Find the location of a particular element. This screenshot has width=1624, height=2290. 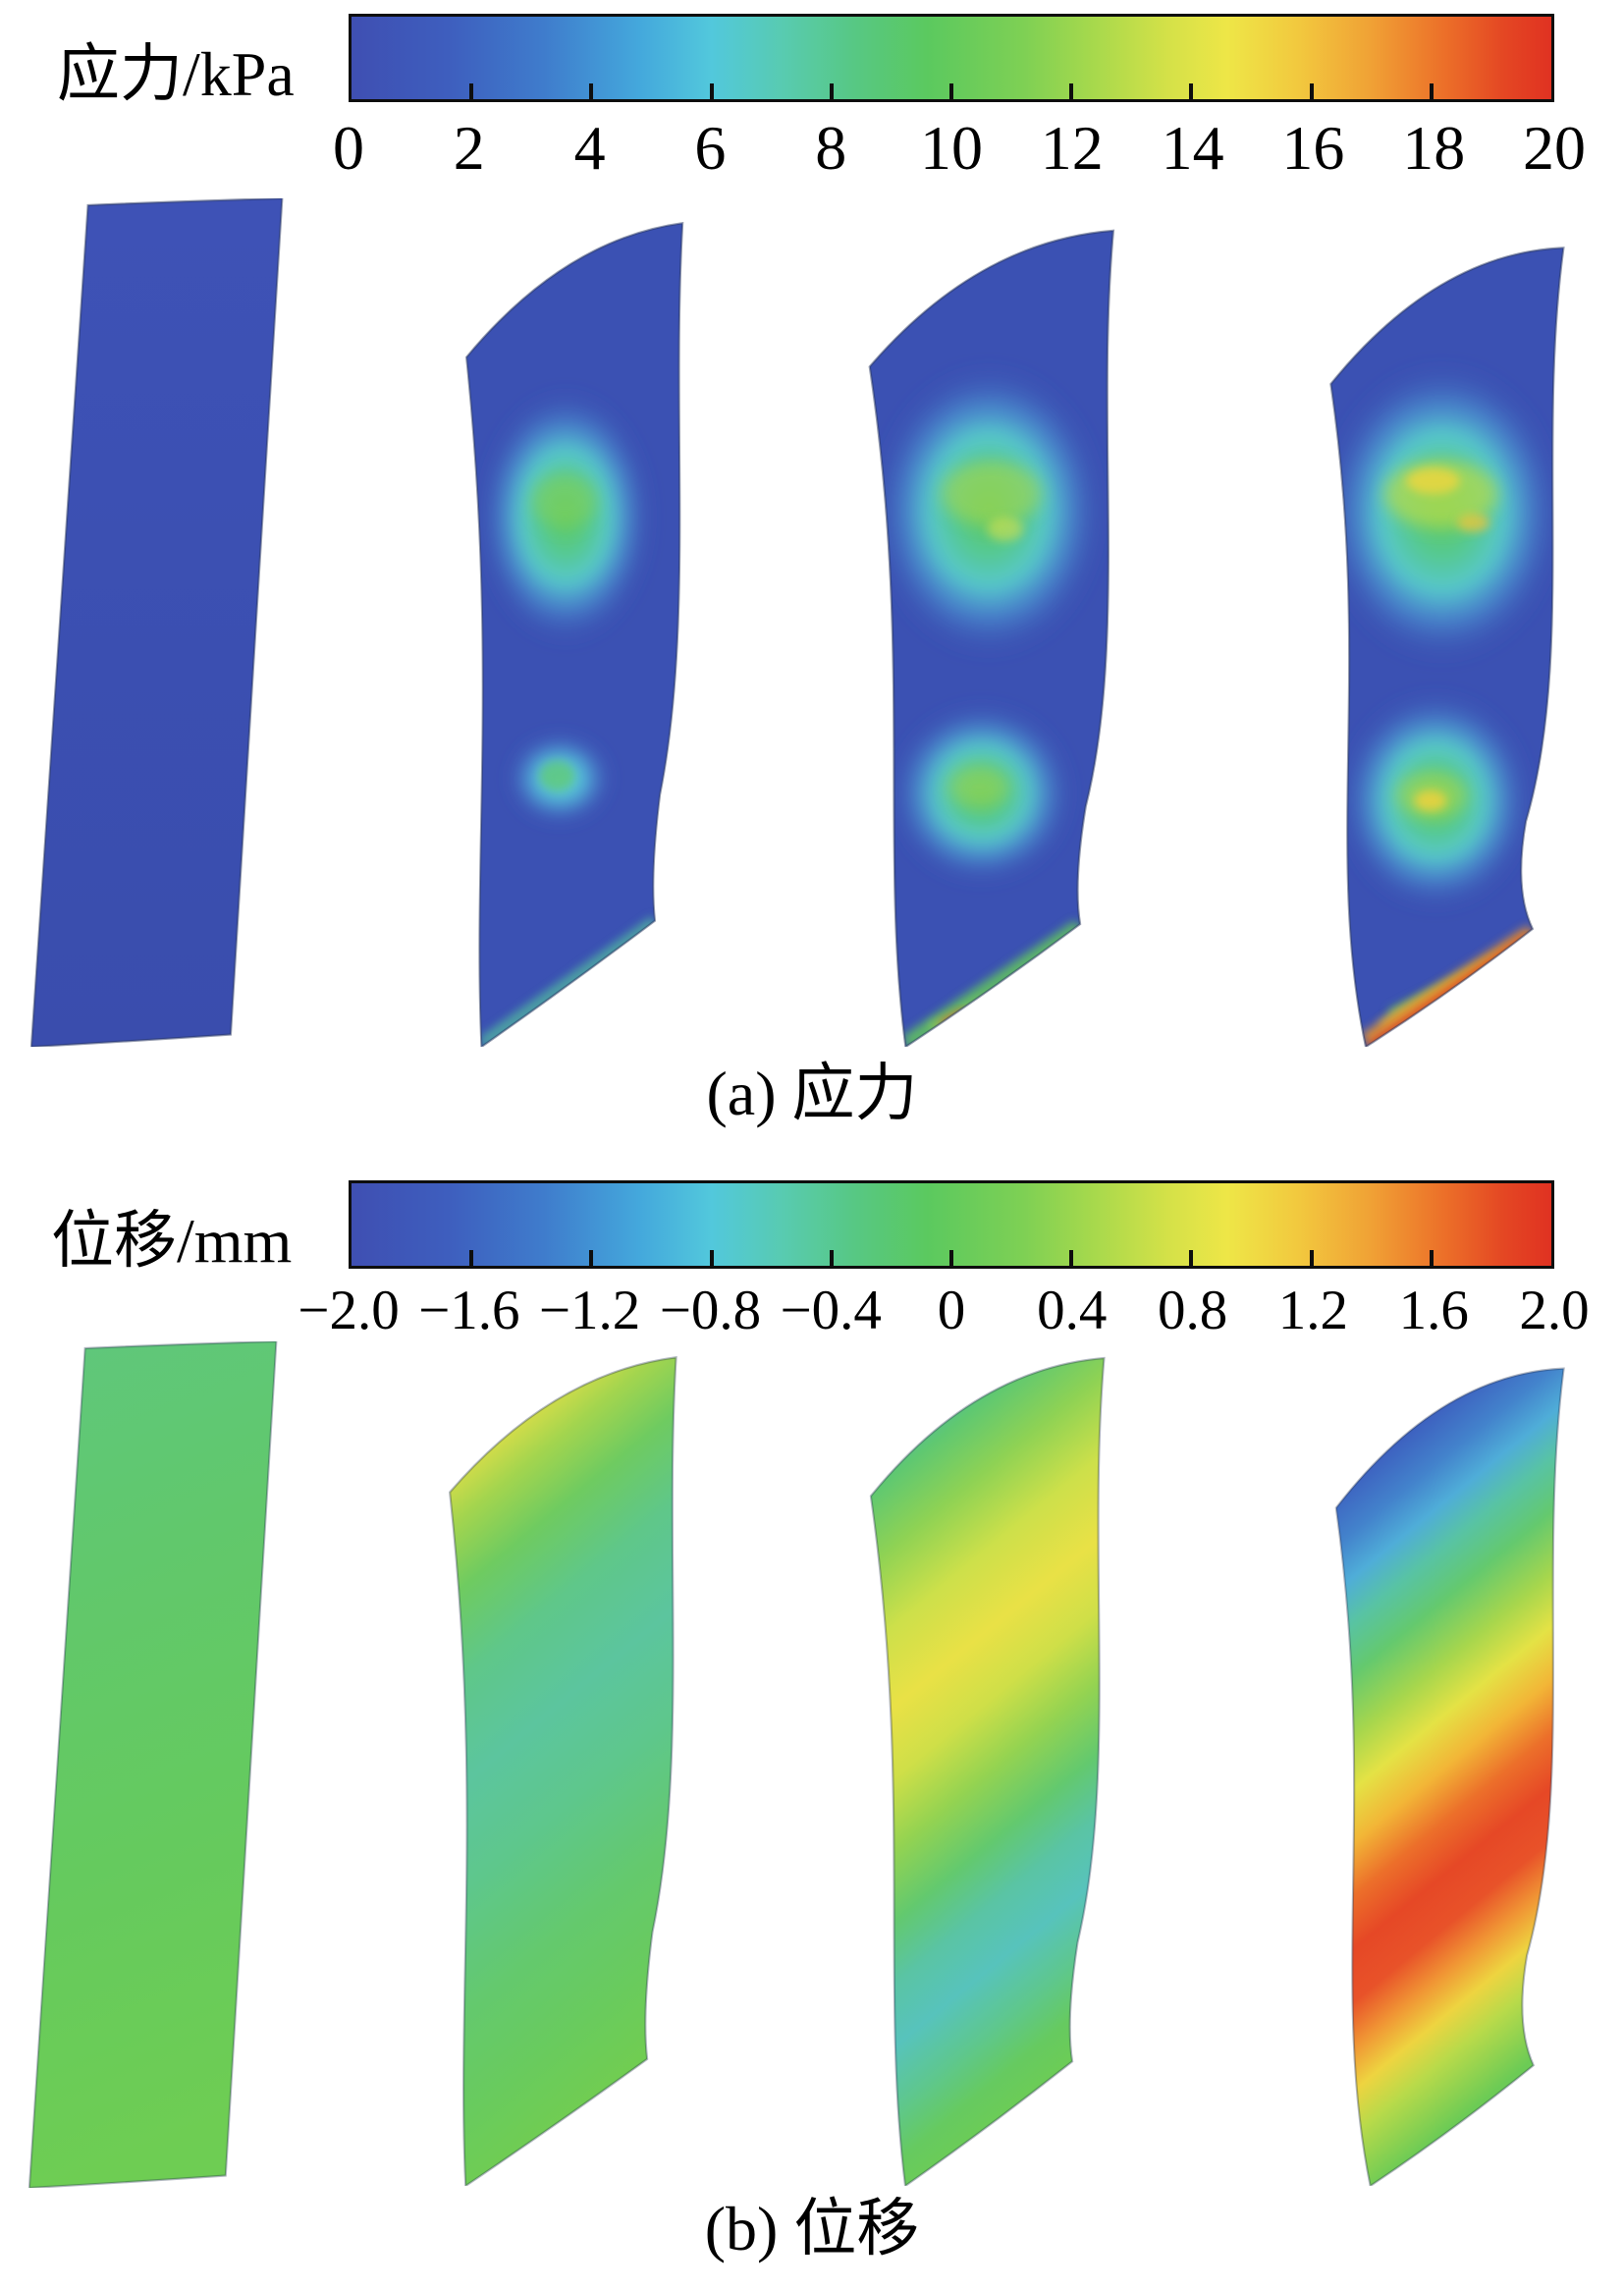

tick-label: 1.6 is located at coordinates (1433, 1310).